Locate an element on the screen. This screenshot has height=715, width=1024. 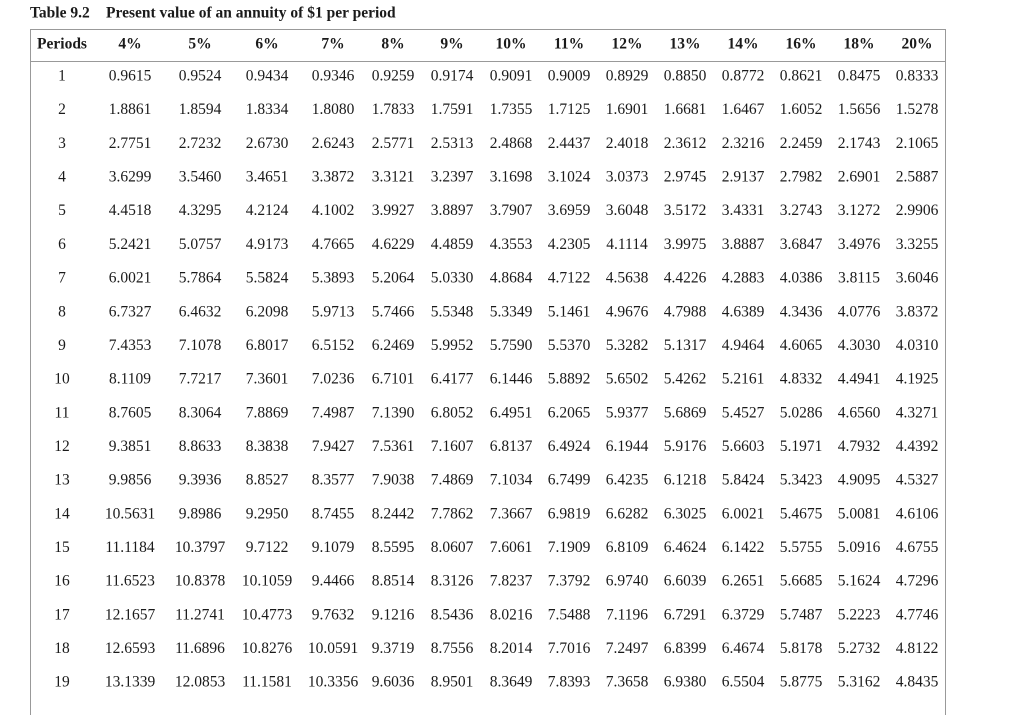
value-cell: 2.7751 is located at coordinates (130, 143).